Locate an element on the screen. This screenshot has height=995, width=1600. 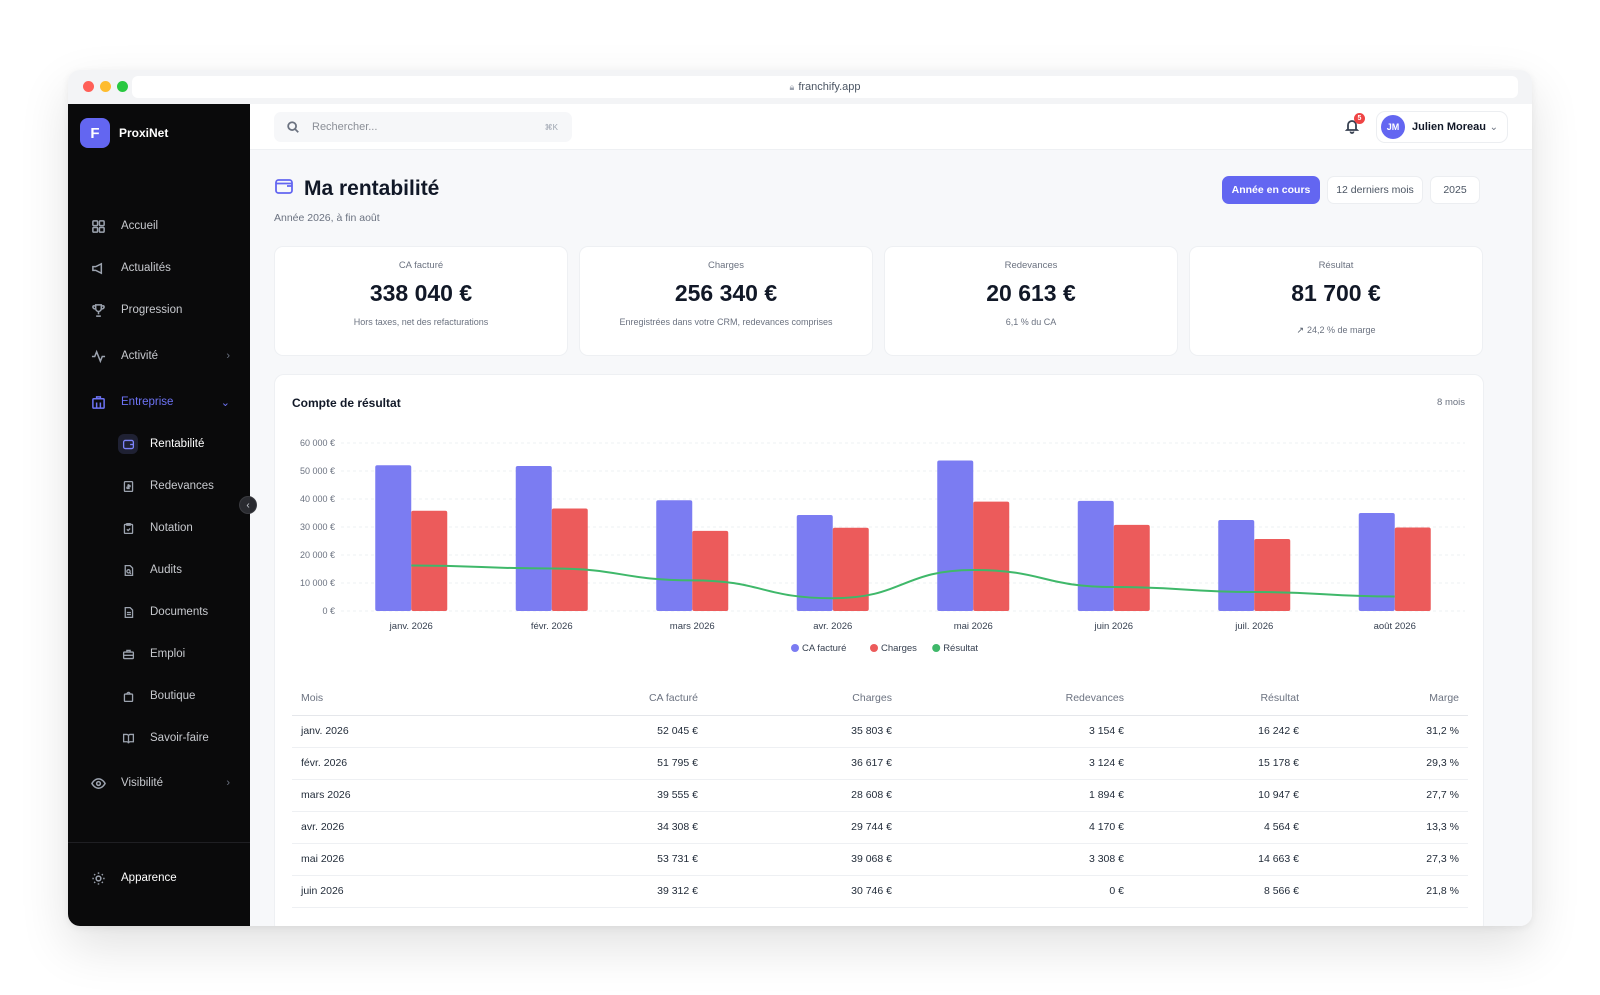
lock-icon: 🔒︎ is located at coordinates (792, 87).